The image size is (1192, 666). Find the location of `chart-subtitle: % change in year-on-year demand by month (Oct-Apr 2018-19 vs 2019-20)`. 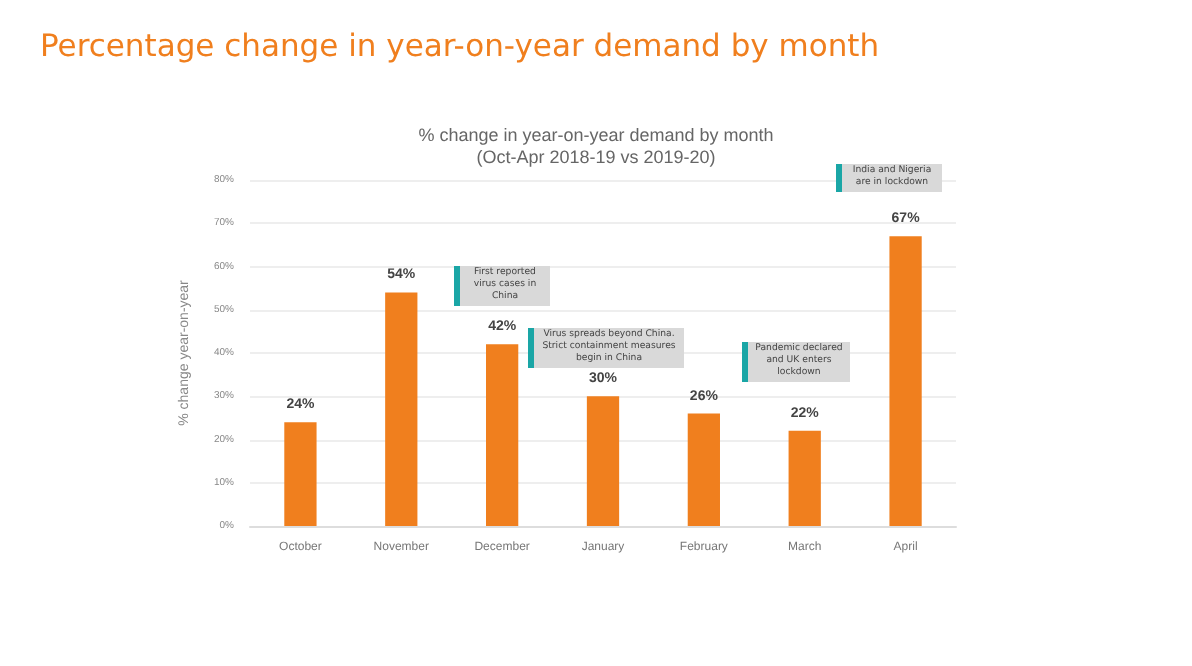

chart-subtitle: % change in year-on-year demand by month (Oct-Apr 2018-19 vs 2019-20) is located at coordinates (596, 146).